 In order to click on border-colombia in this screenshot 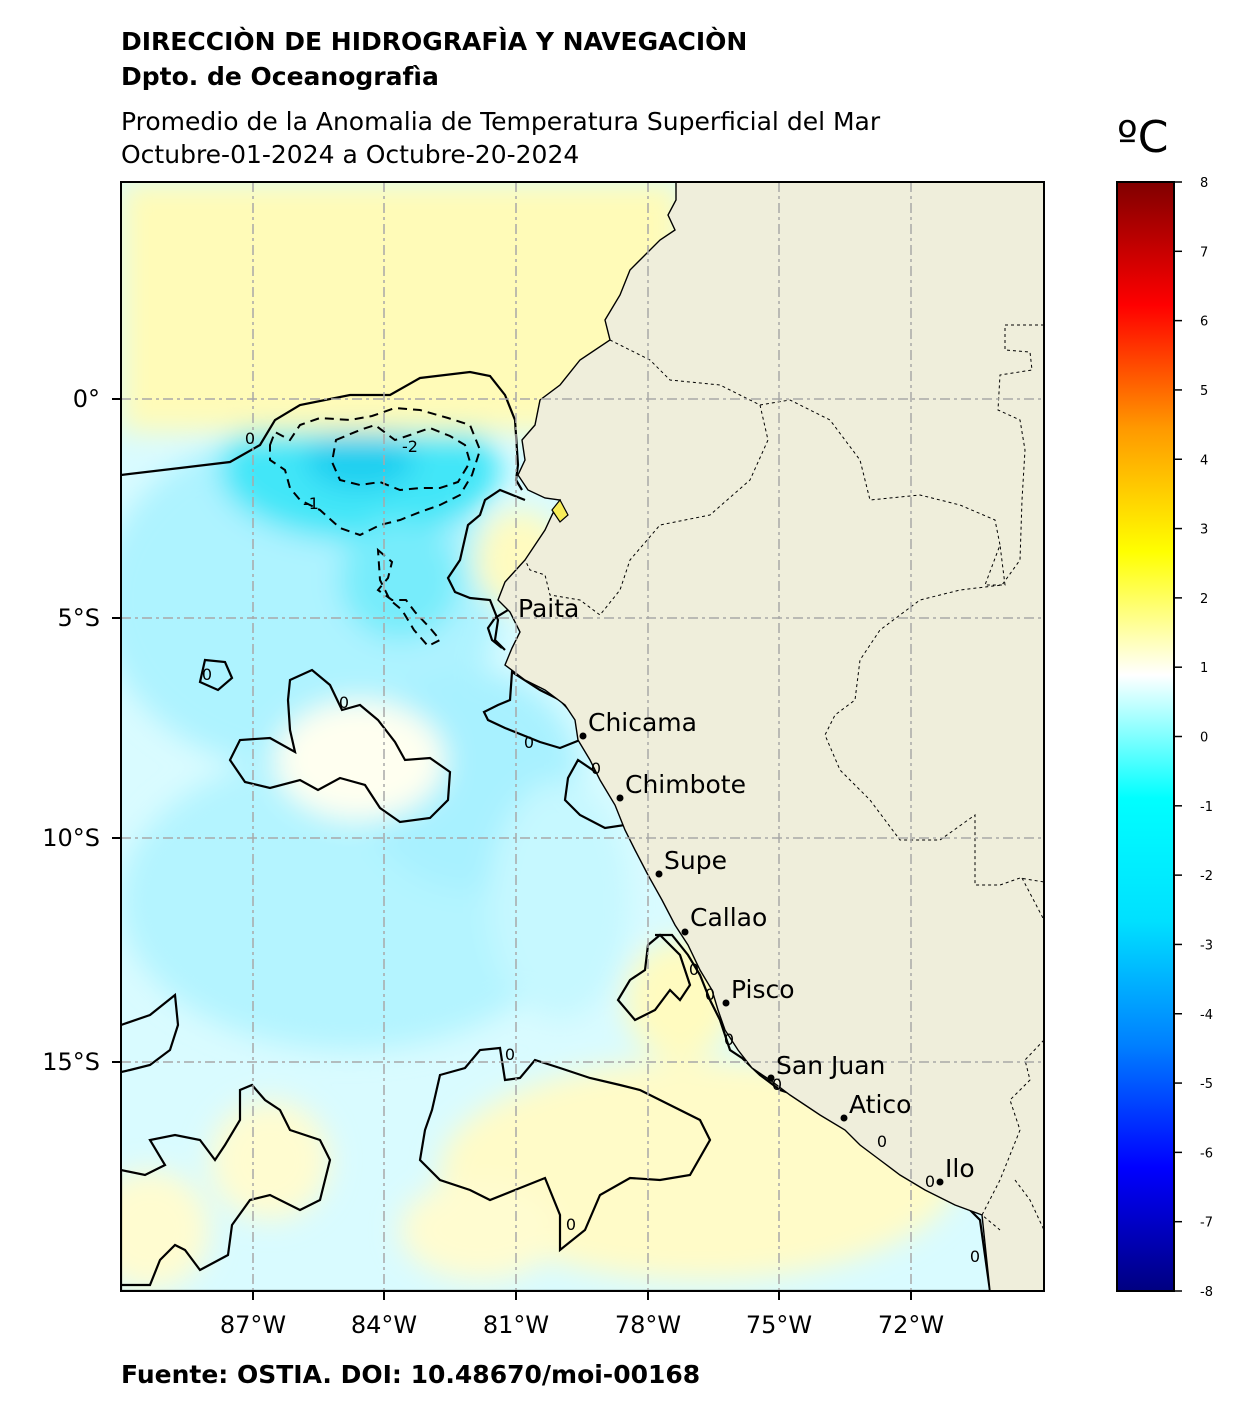, I will do `click(882, 492)`.